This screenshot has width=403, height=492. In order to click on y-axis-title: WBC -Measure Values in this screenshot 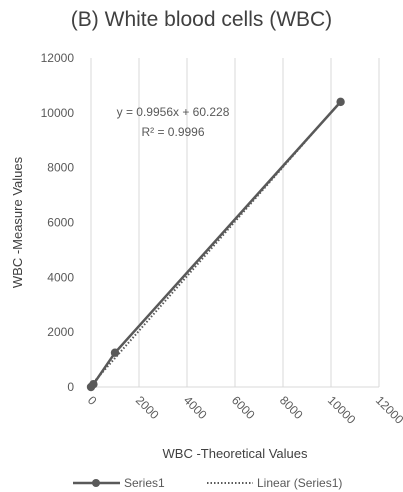, I will do `click(17, 222)`.